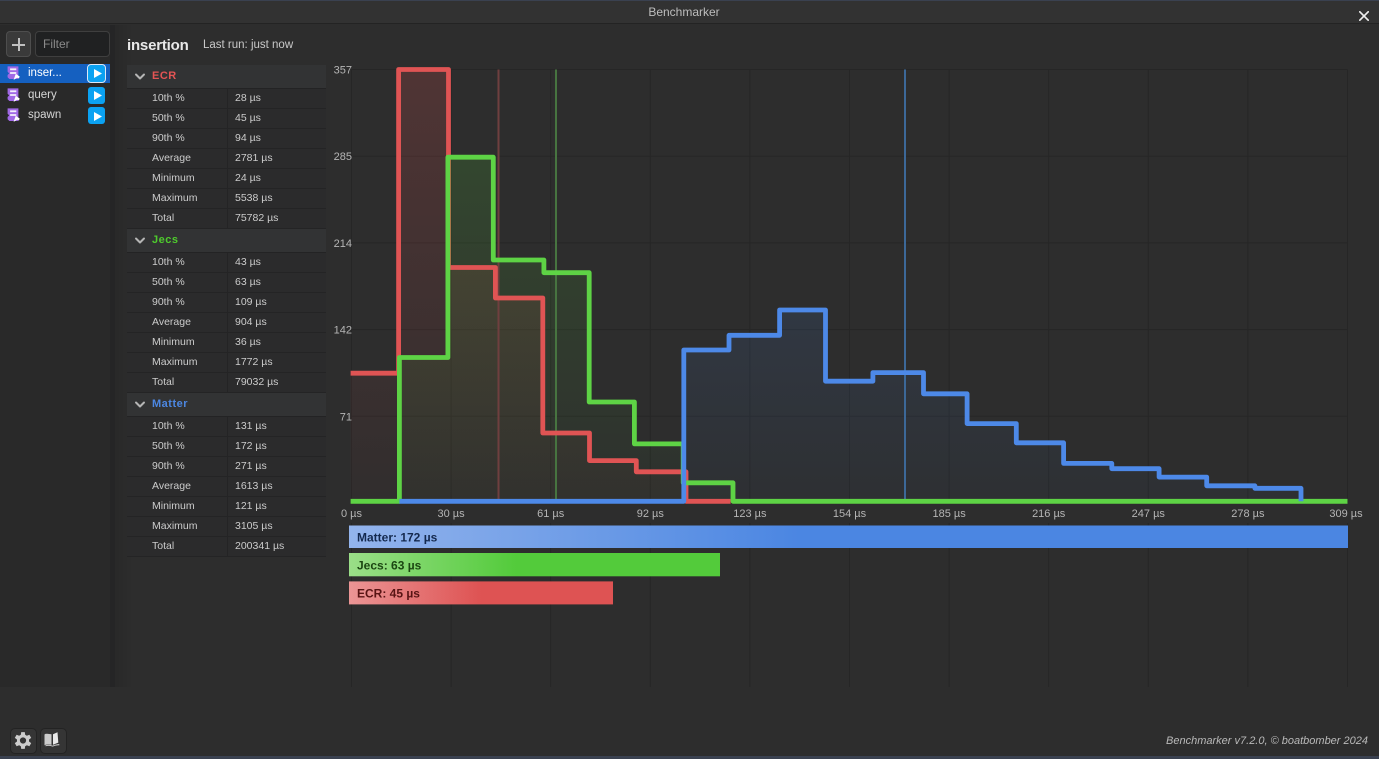  Describe the element at coordinates (551, 514) in the screenshot. I see `svg-text: 61 µs` at that location.